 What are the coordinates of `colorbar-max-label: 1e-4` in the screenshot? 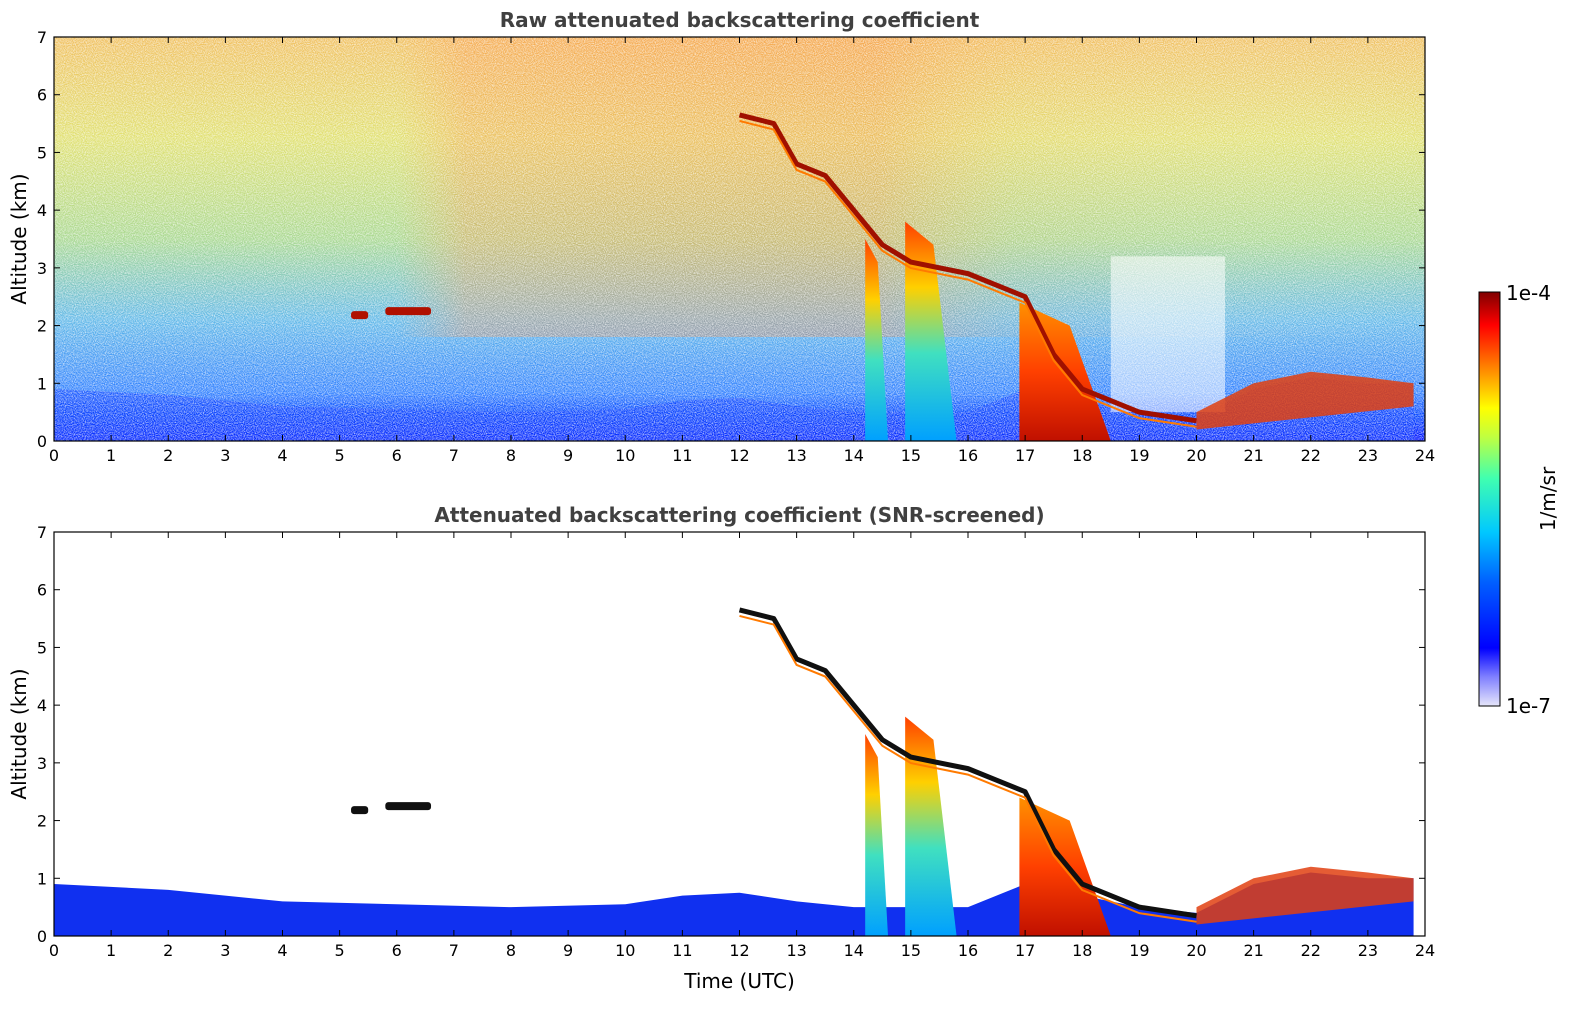 It's located at (1528, 293).